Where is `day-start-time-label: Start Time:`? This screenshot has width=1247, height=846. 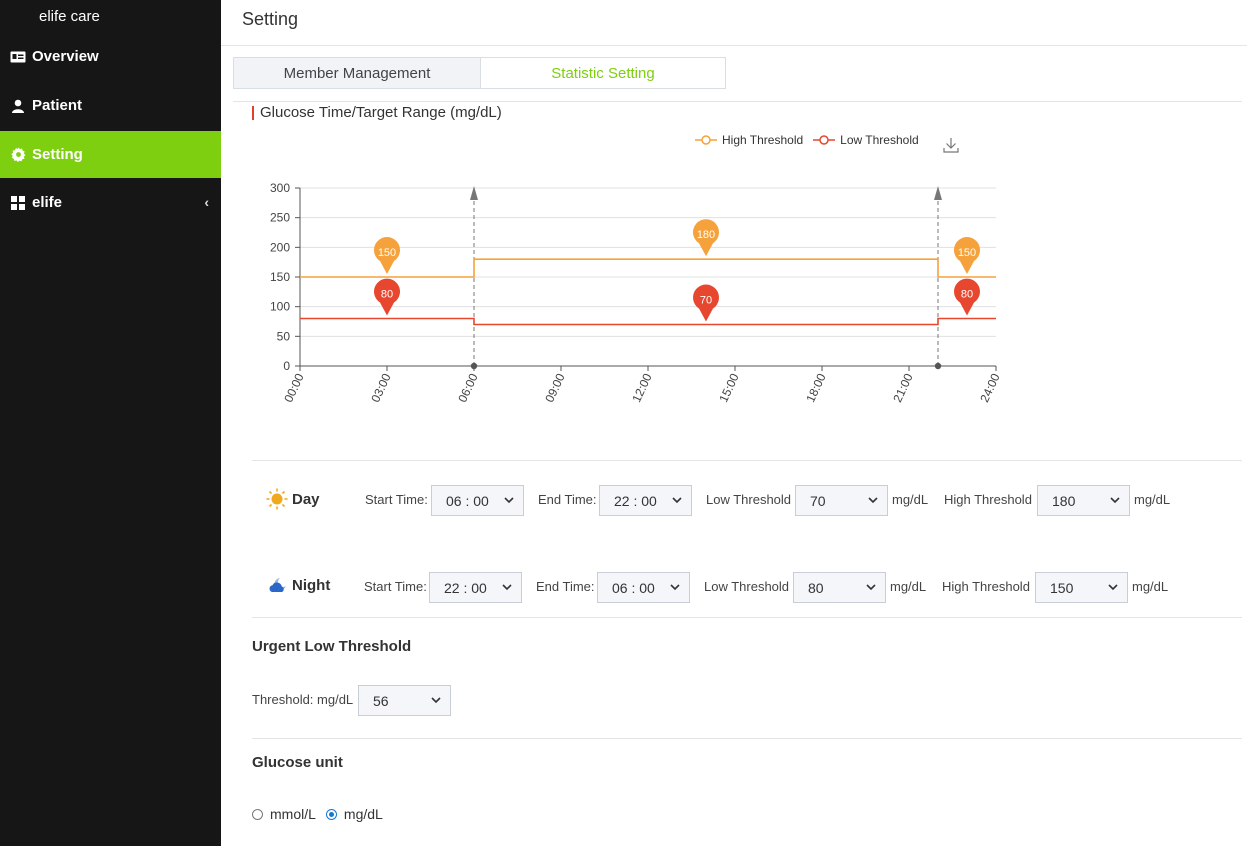 day-start-time-label: Start Time: is located at coordinates (396, 499).